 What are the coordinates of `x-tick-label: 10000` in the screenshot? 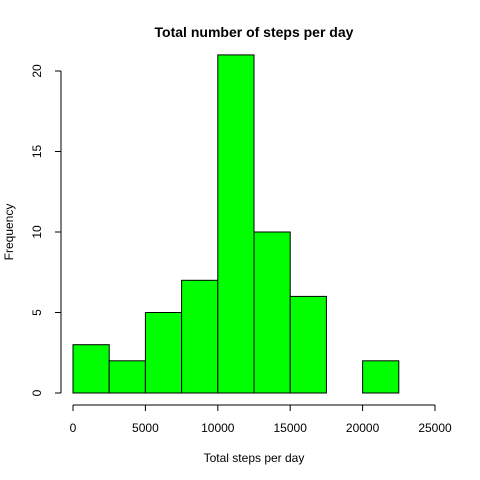 It's located at (218, 428).